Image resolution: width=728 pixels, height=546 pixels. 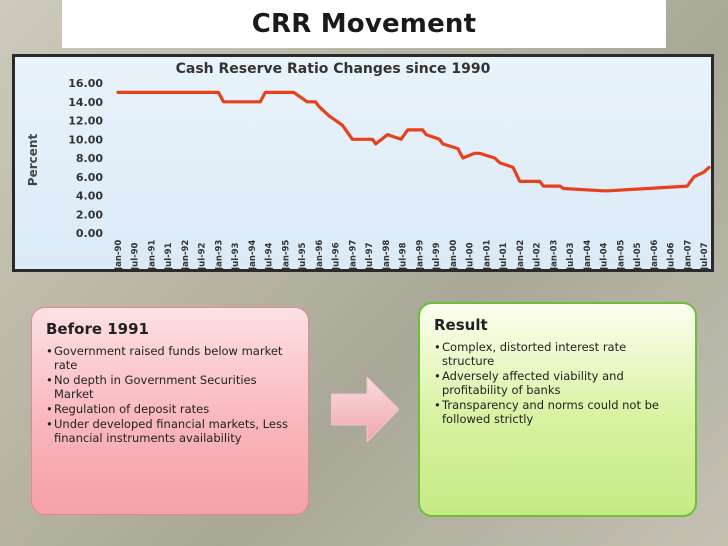 I want to click on y-tick-label: 6.00, so click(x=89, y=177).